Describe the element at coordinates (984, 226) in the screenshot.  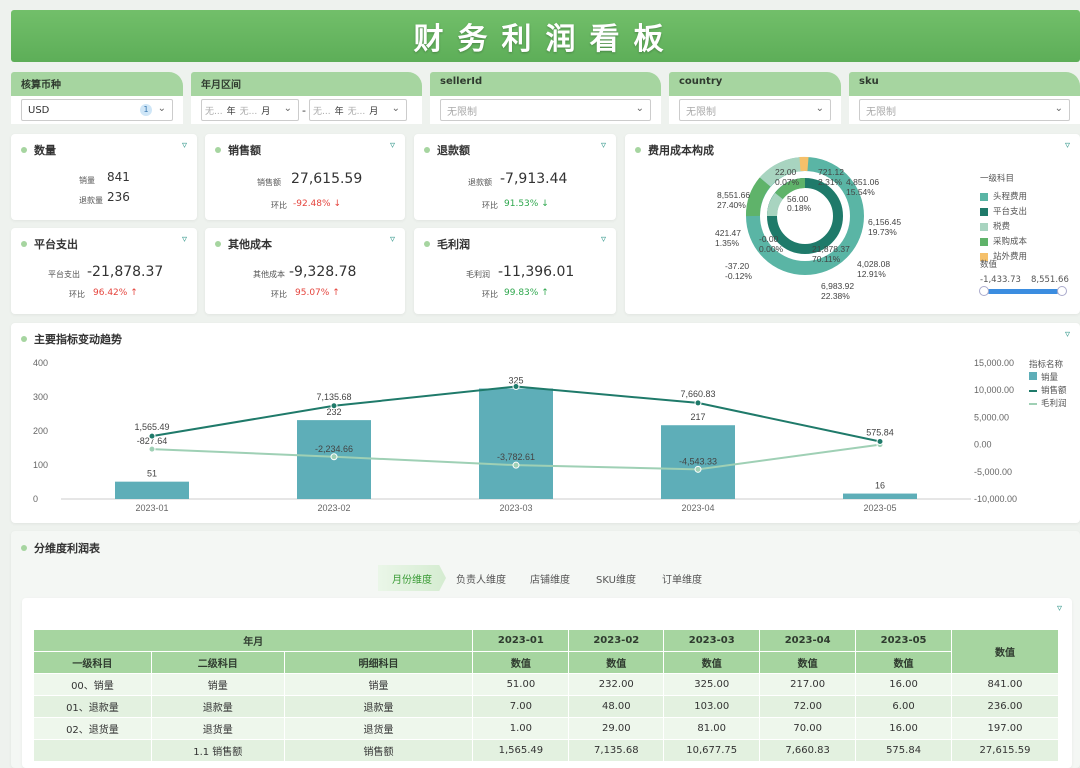
I see `legend-swatch` at that location.